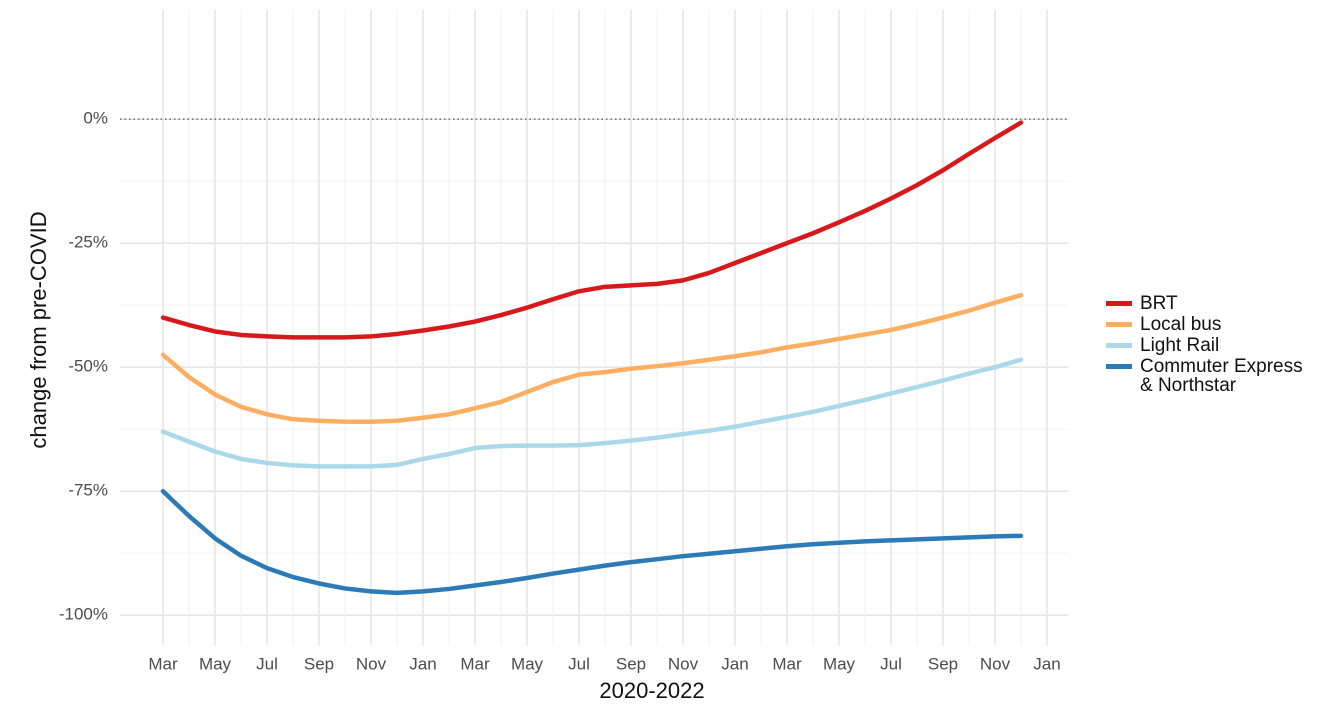 This screenshot has width=1338, height=707. I want to click on legend-label: Light Rail, so click(1180, 345).